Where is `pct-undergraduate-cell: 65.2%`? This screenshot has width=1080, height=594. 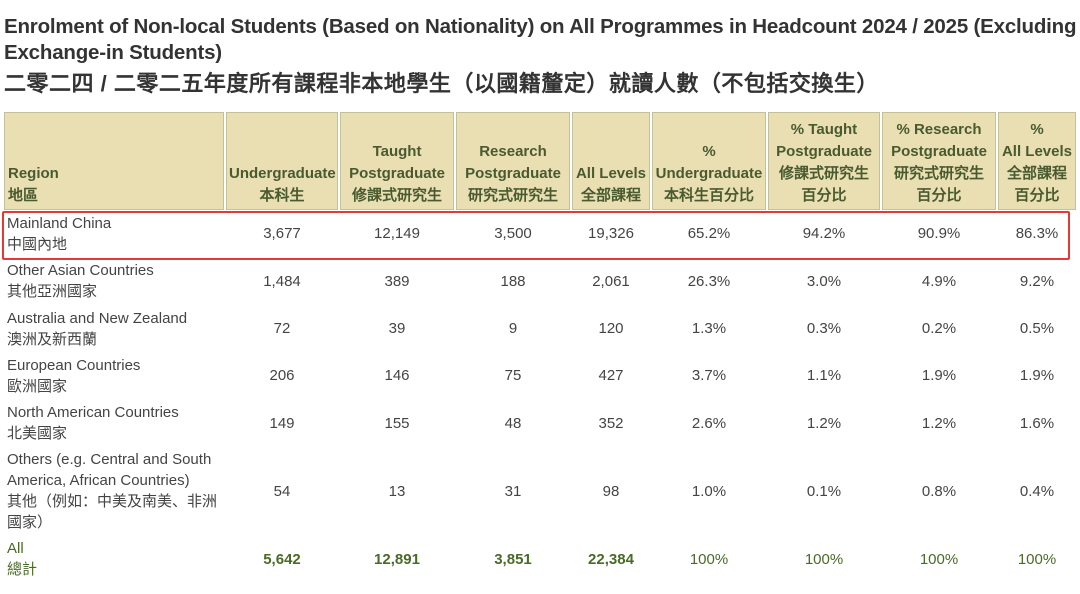
pct-undergraduate-cell: 65.2% is located at coordinates (709, 233).